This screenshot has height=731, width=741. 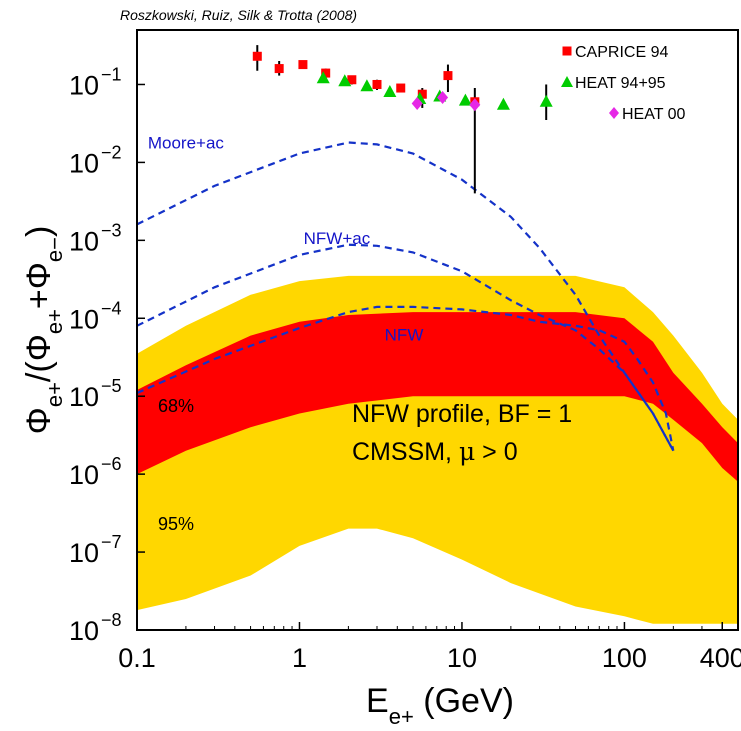 I want to click on curve-label-nfw: NFW, so click(x=404, y=334).